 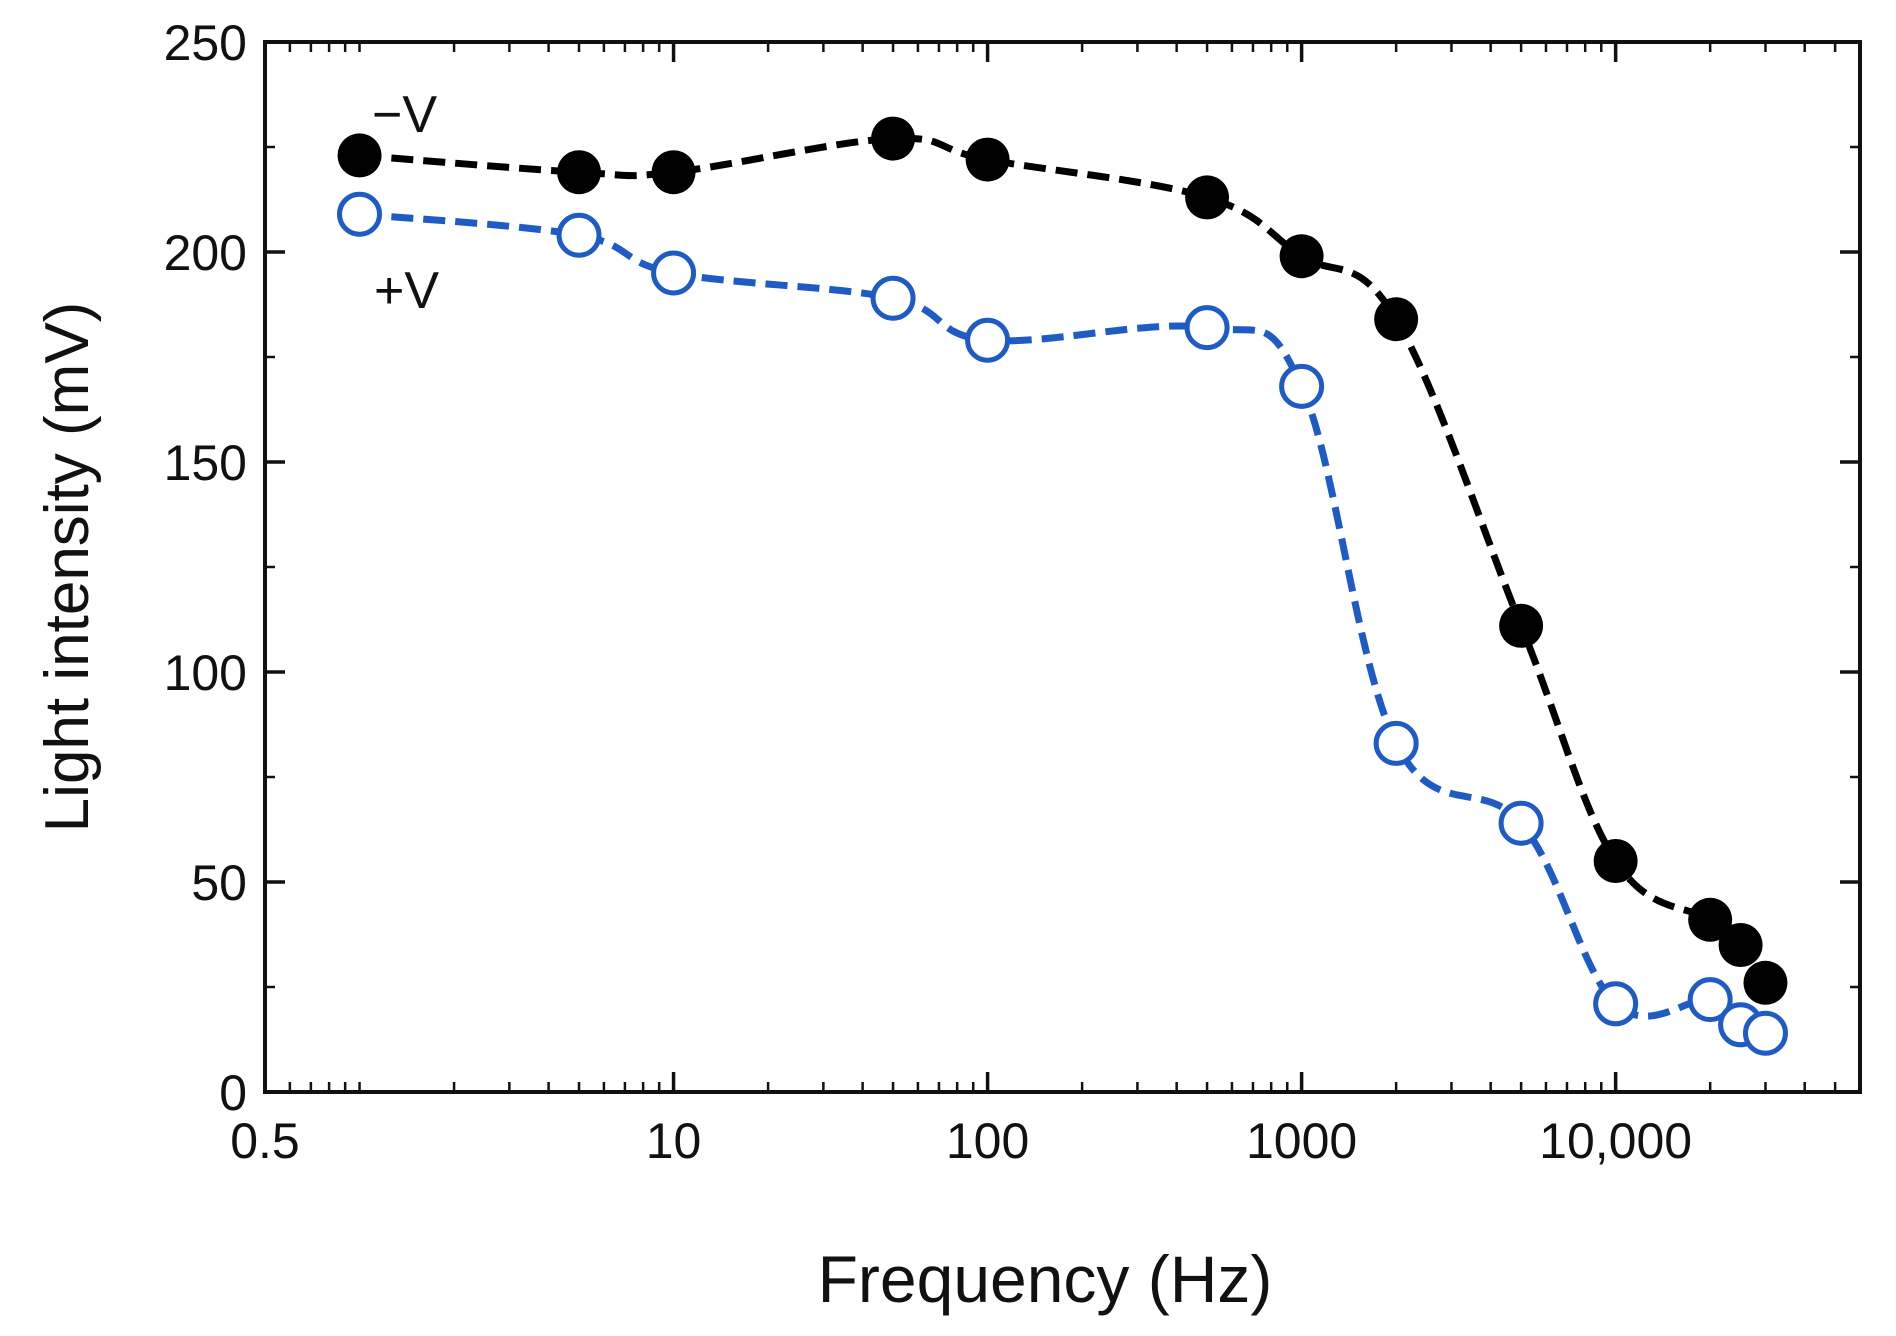 What do you see at coordinates (205, 463) in the screenshot?
I see `y-tick-label: 150` at bounding box center [205, 463].